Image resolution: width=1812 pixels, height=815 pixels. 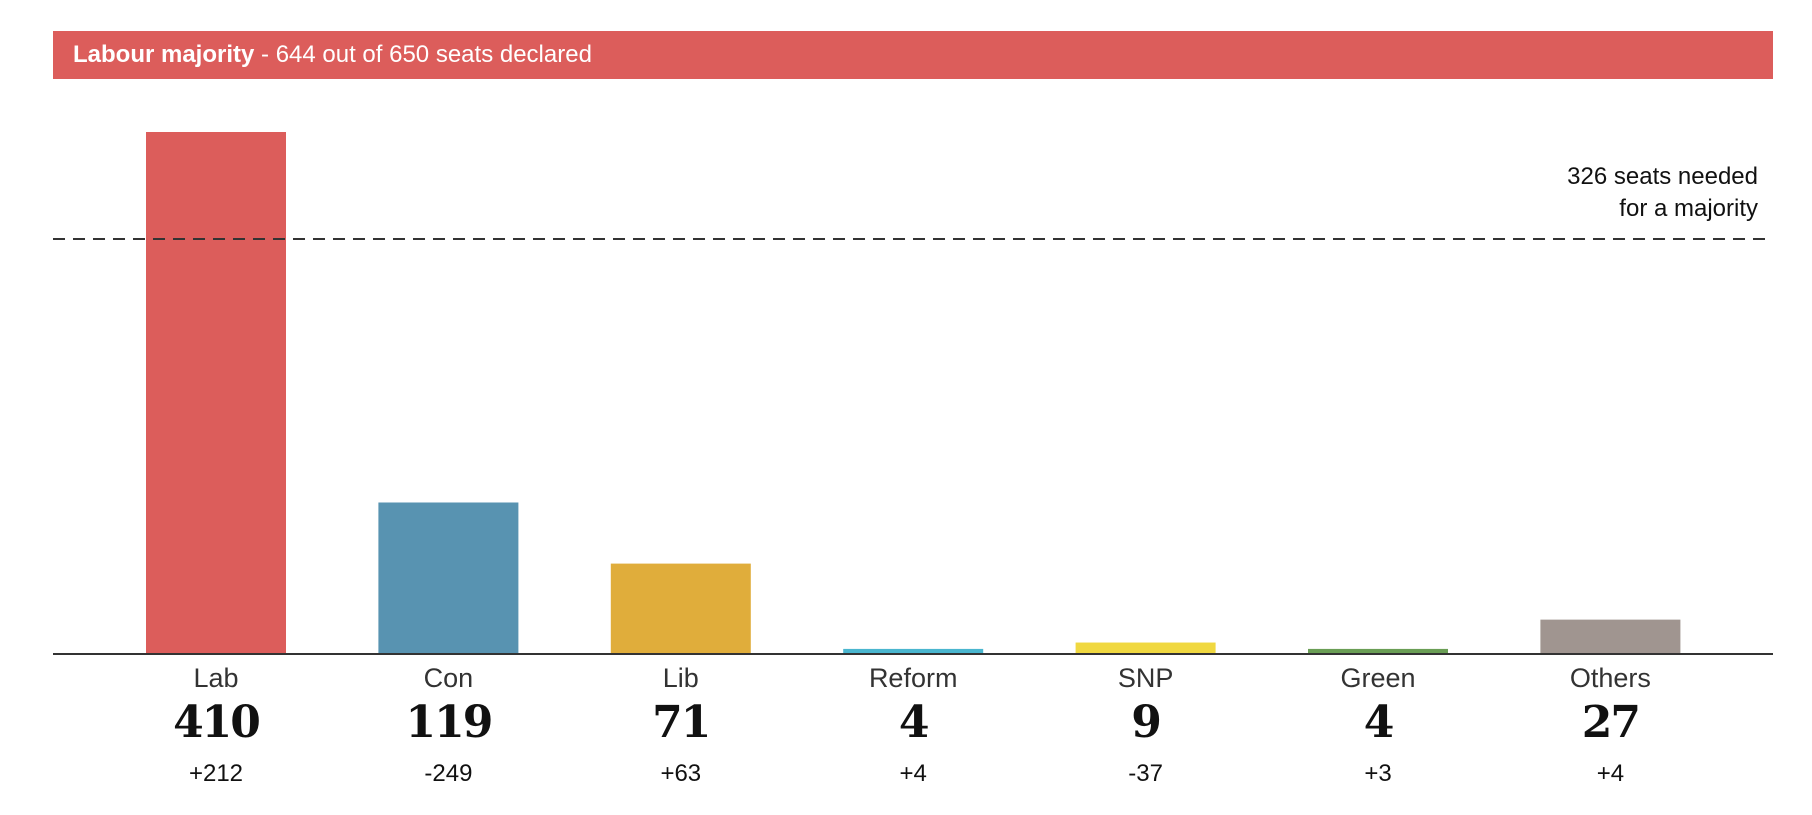 I want to click on seat-change-lab: +212, so click(x=216, y=773).